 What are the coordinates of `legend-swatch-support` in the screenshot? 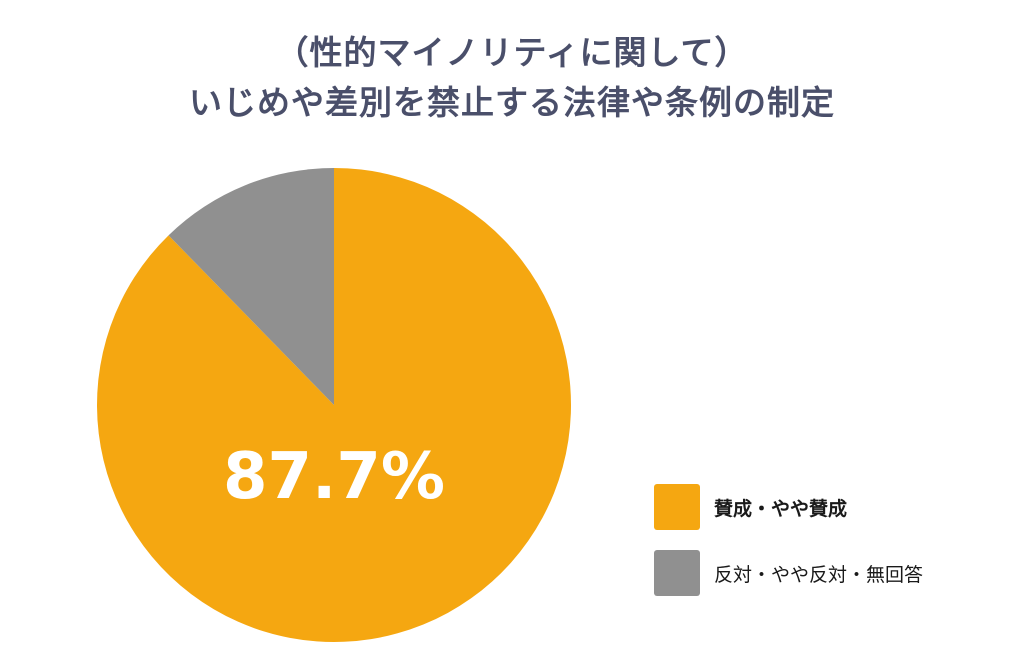 It's located at (677, 507).